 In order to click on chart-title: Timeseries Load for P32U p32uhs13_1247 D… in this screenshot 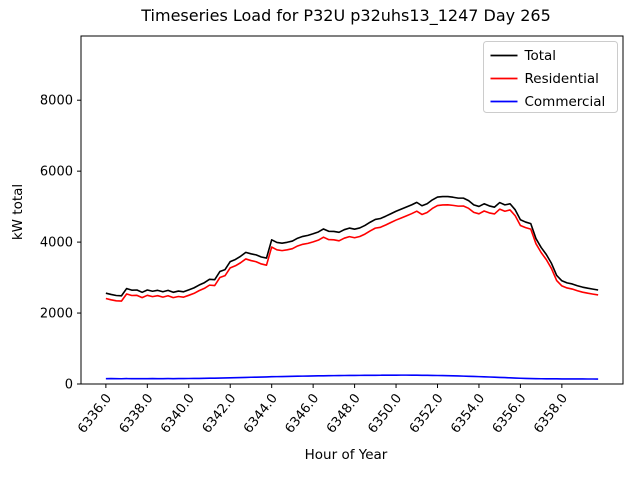, I will do `click(345, 16)`.